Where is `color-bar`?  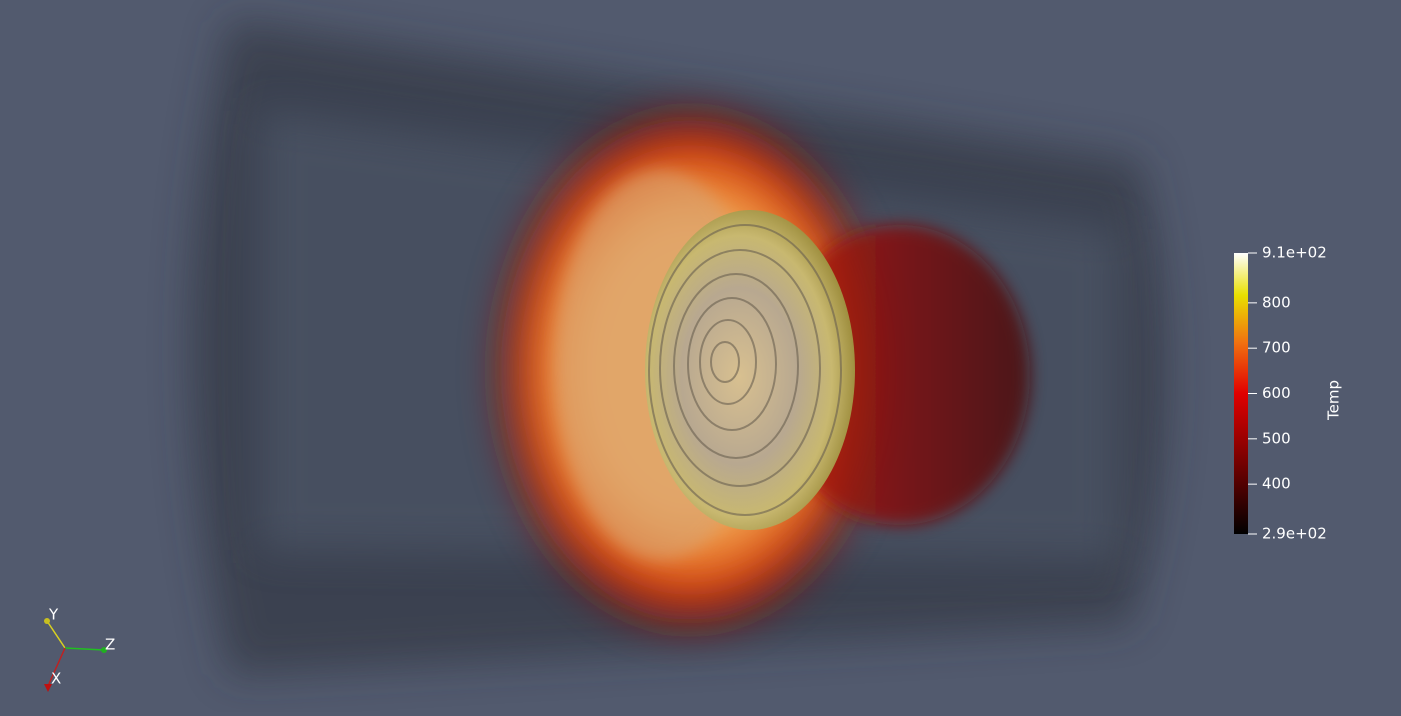 color-bar is located at coordinates (1241, 393).